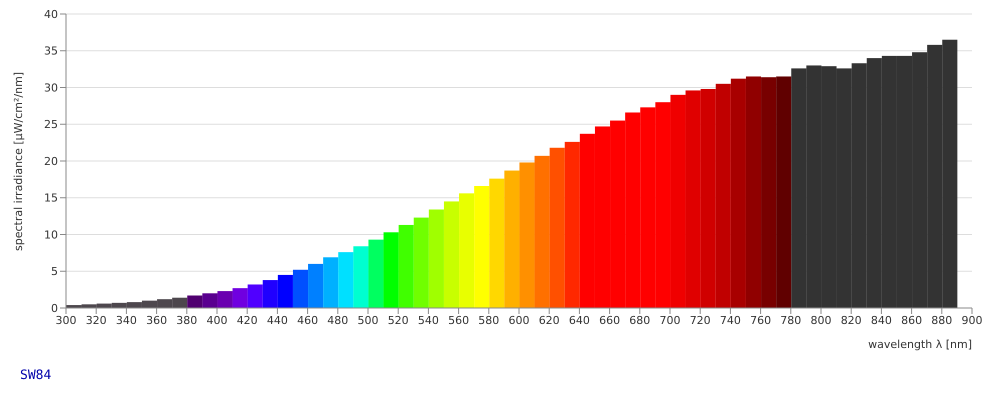 This screenshot has height=400, width=1000. What do you see at coordinates (761, 320) in the screenshot?
I see `x-tick-label: 760` at bounding box center [761, 320].